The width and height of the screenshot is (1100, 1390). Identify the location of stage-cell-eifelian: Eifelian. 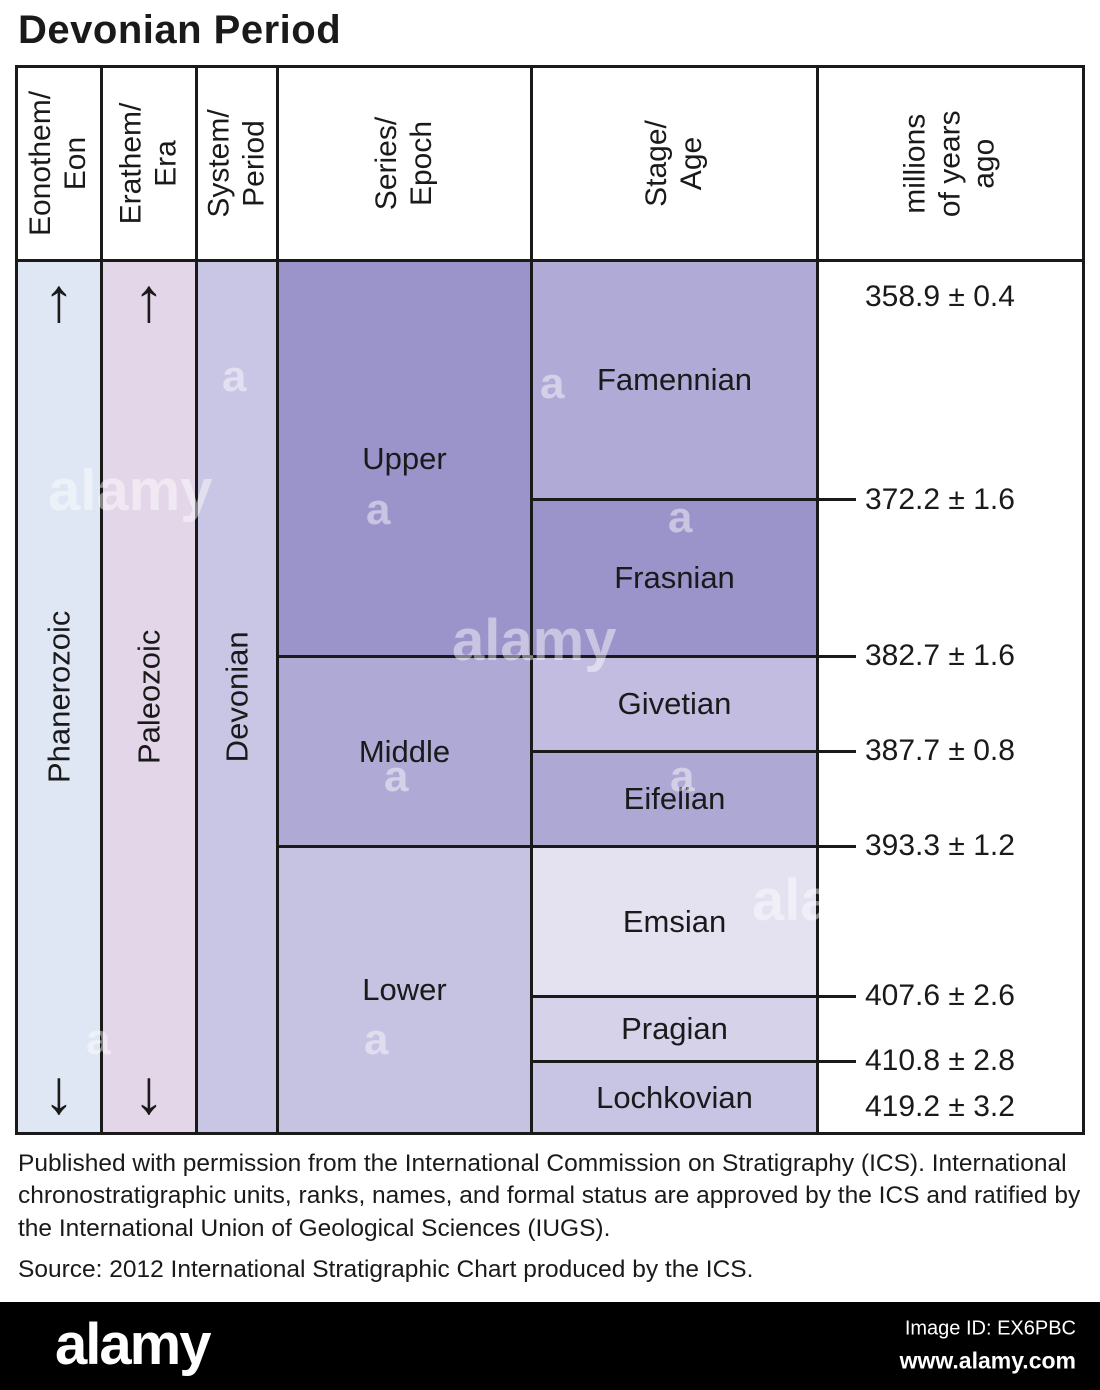
(674, 799).